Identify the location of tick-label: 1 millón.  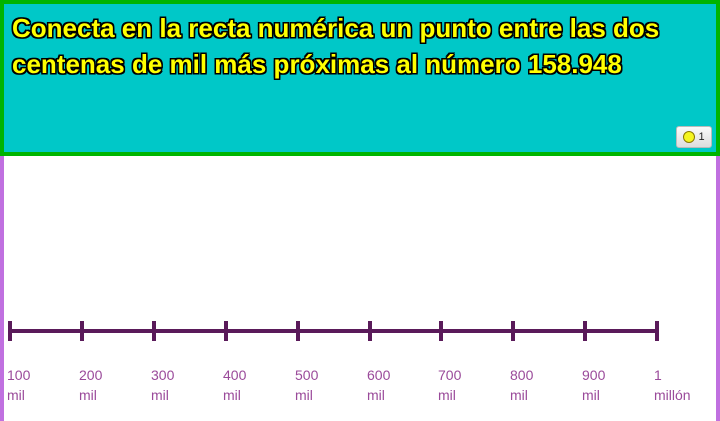
(672, 385).